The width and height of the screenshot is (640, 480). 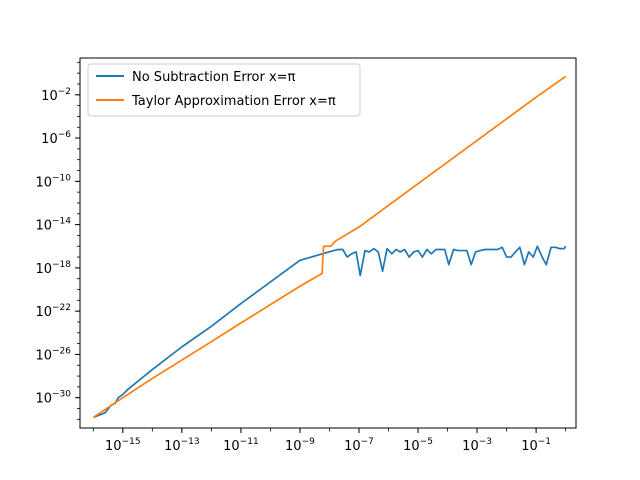 I want to click on y-tick-label: 10⁻²², so click(x=53, y=311).